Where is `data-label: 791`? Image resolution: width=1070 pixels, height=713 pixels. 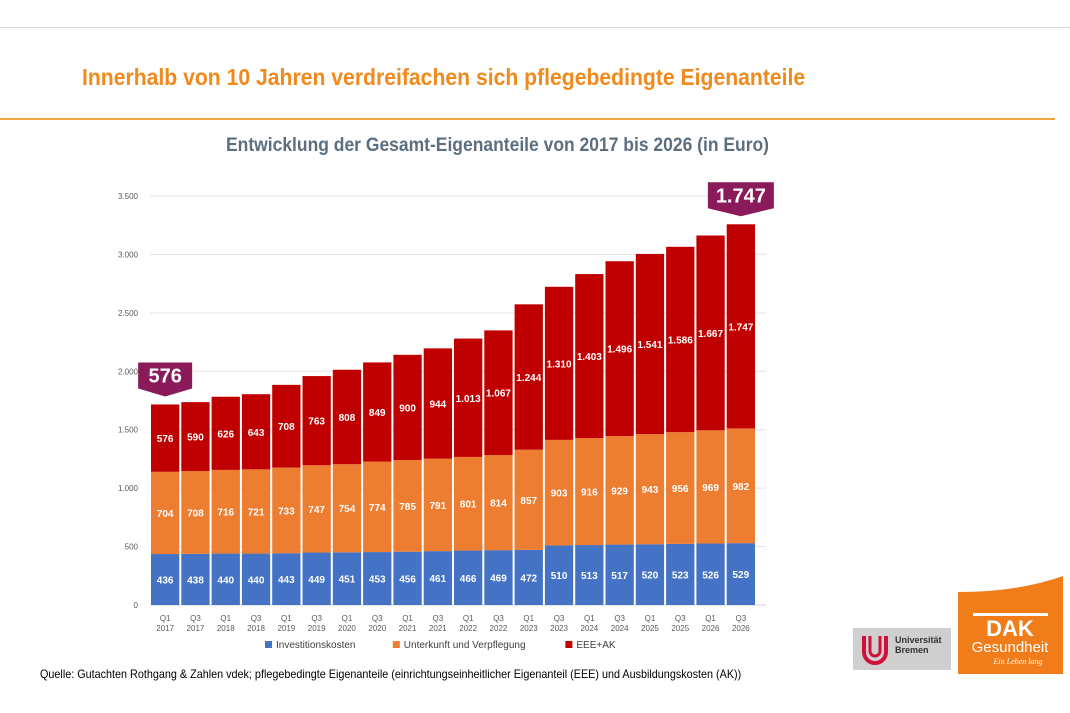
data-label: 791 is located at coordinates (438, 506).